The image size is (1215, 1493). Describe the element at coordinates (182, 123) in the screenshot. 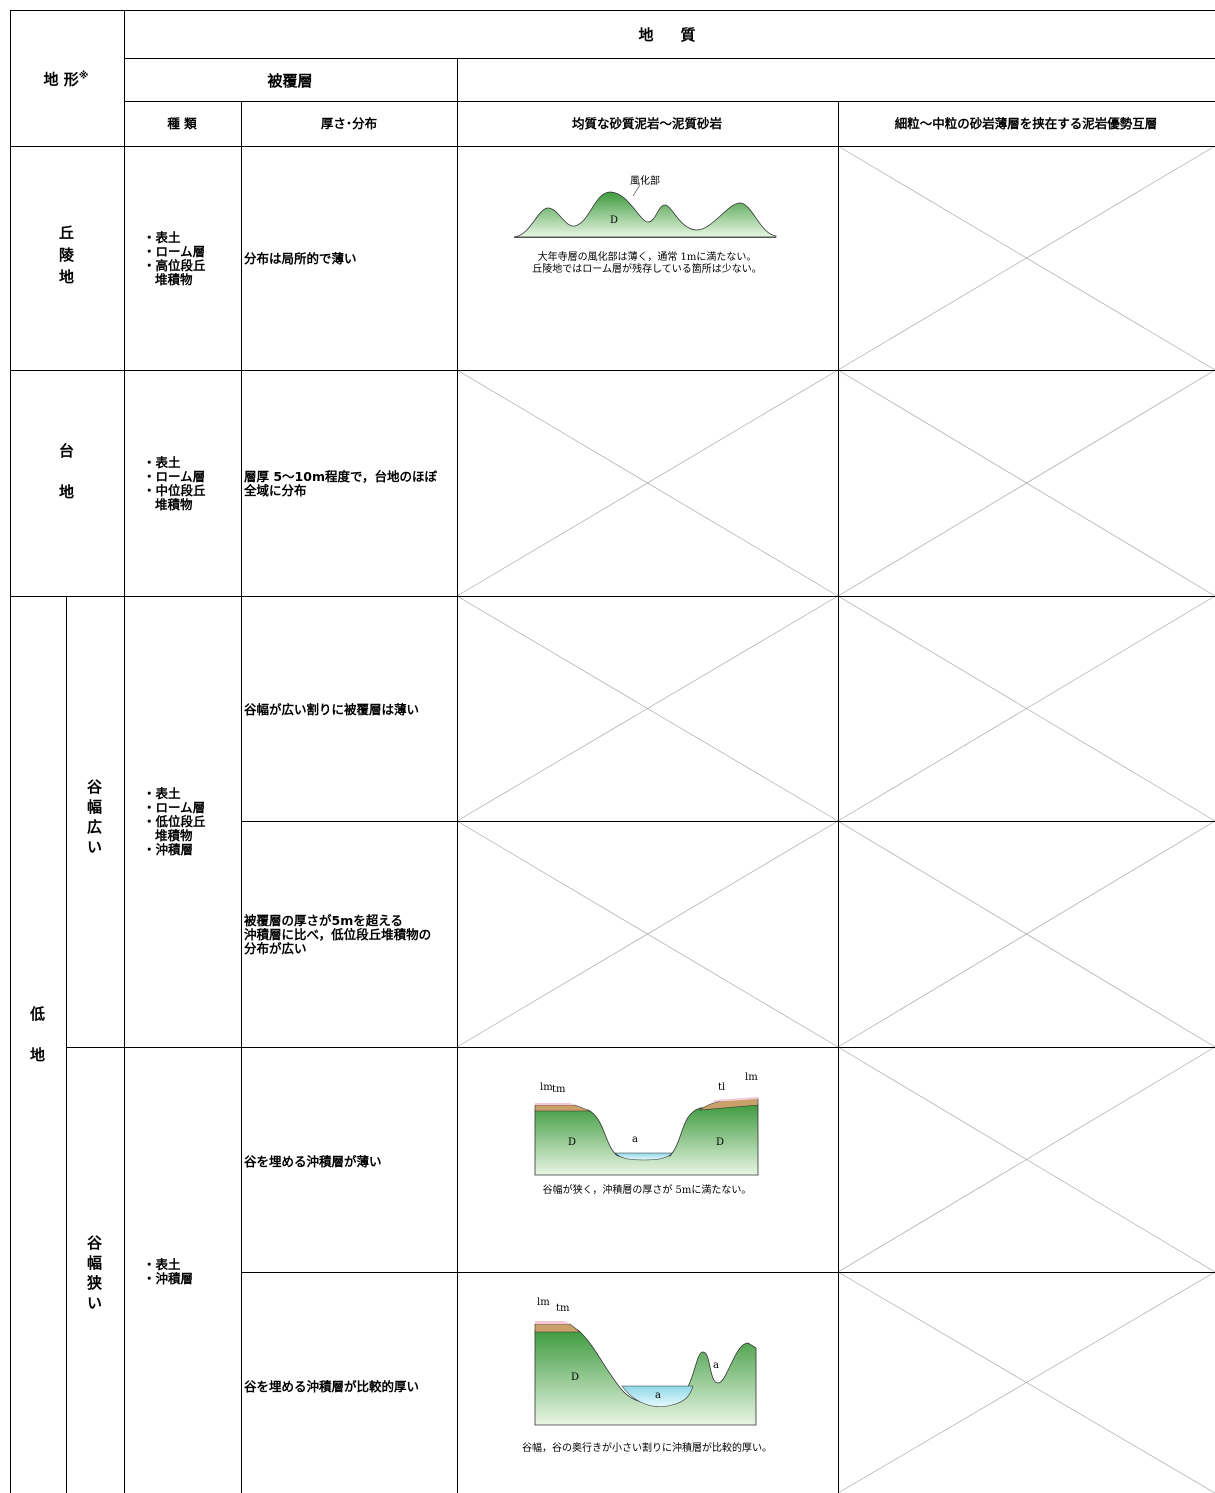

I see `kind-header: 種 類` at that location.